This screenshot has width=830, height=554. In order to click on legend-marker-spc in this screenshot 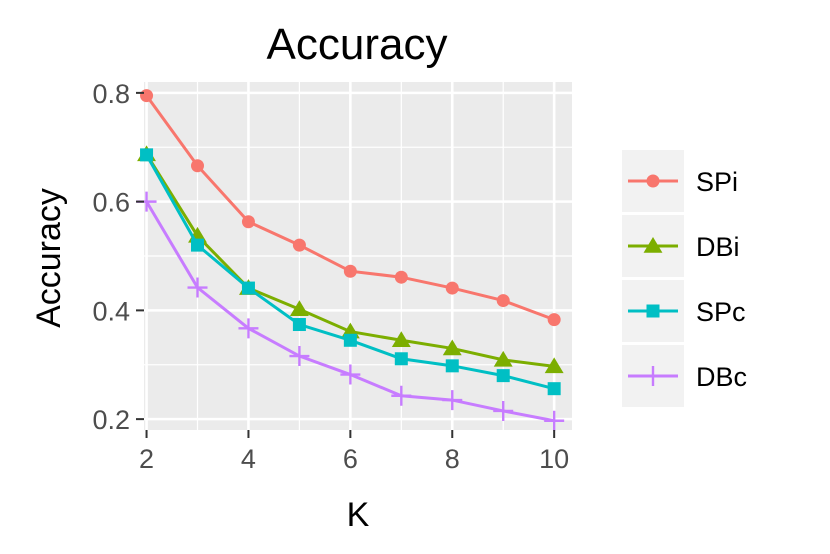, I will do `click(653, 311)`.